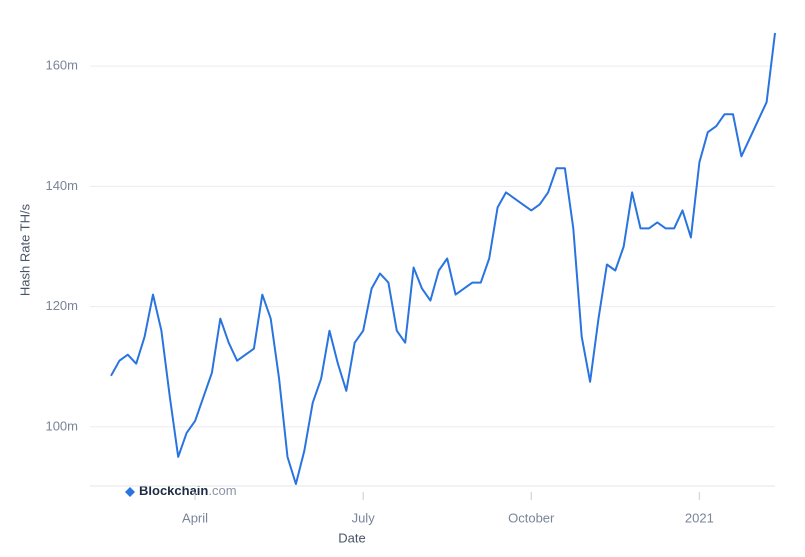  Describe the element at coordinates (173, 490) in the screenshot. I see `brand: Blockchain` at that location.